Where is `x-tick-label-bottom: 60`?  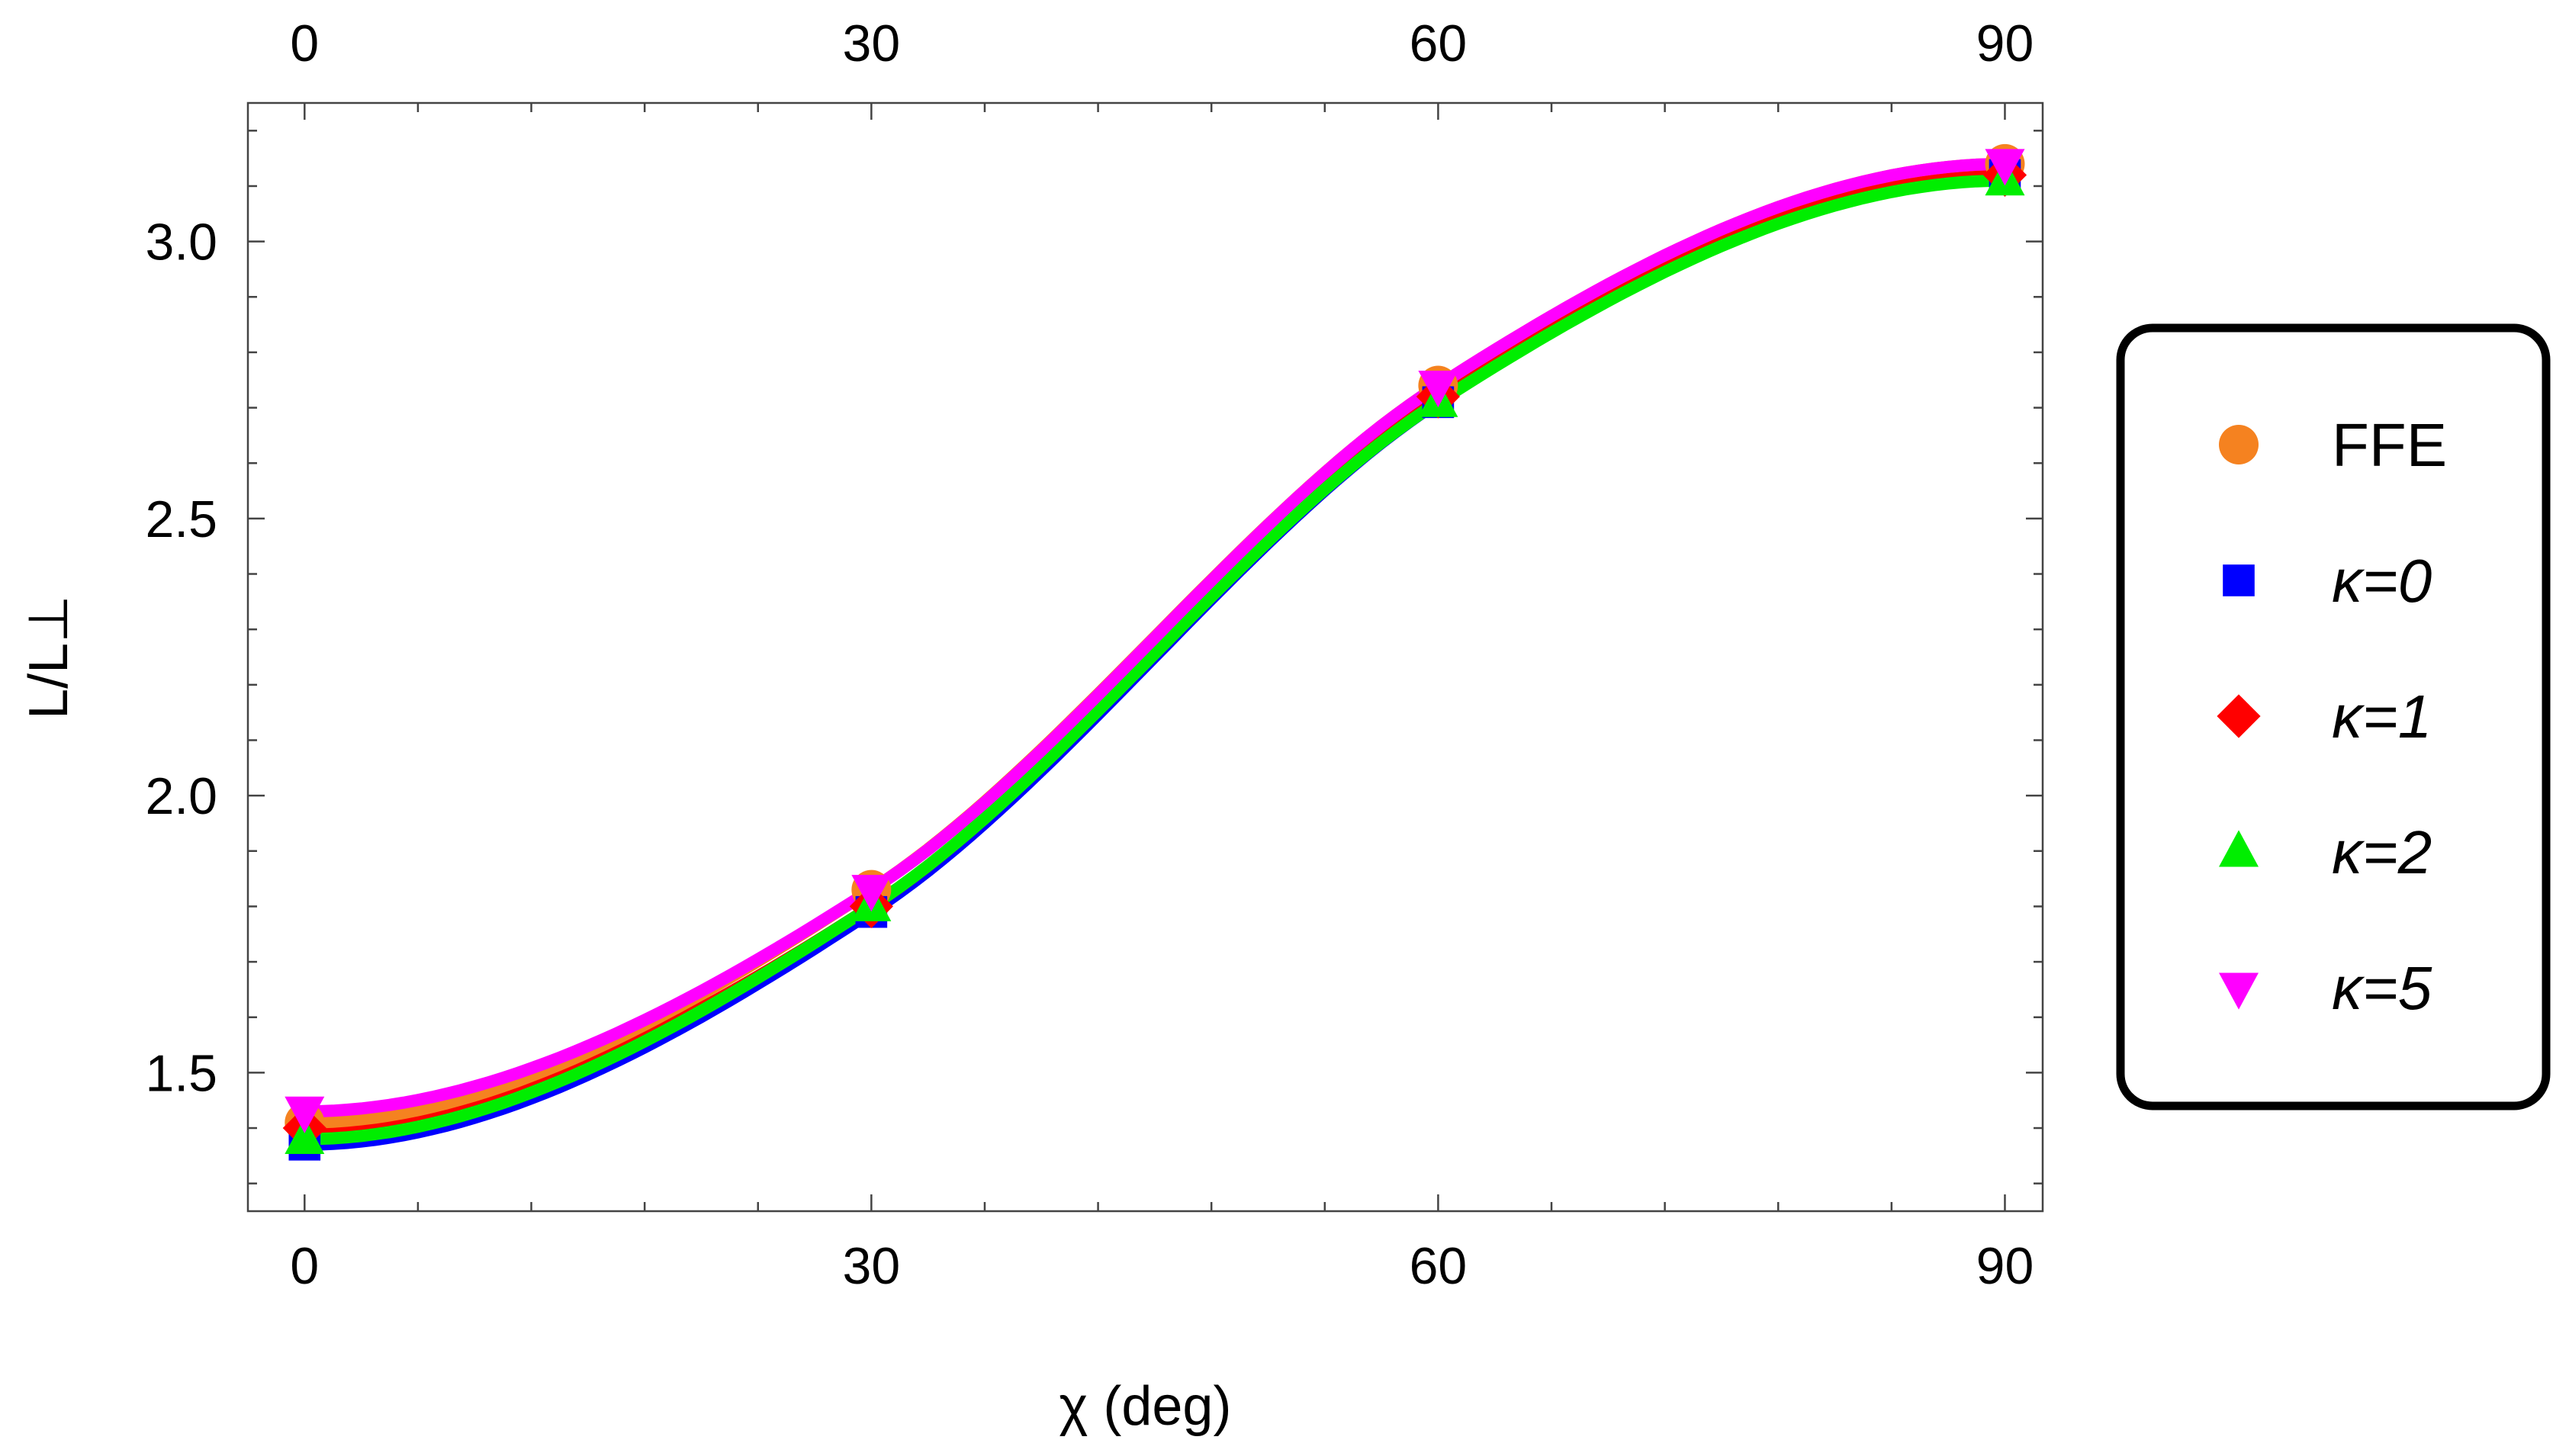 x-tick-label-bottom: 60 is located at coordinates (1439, 1266).